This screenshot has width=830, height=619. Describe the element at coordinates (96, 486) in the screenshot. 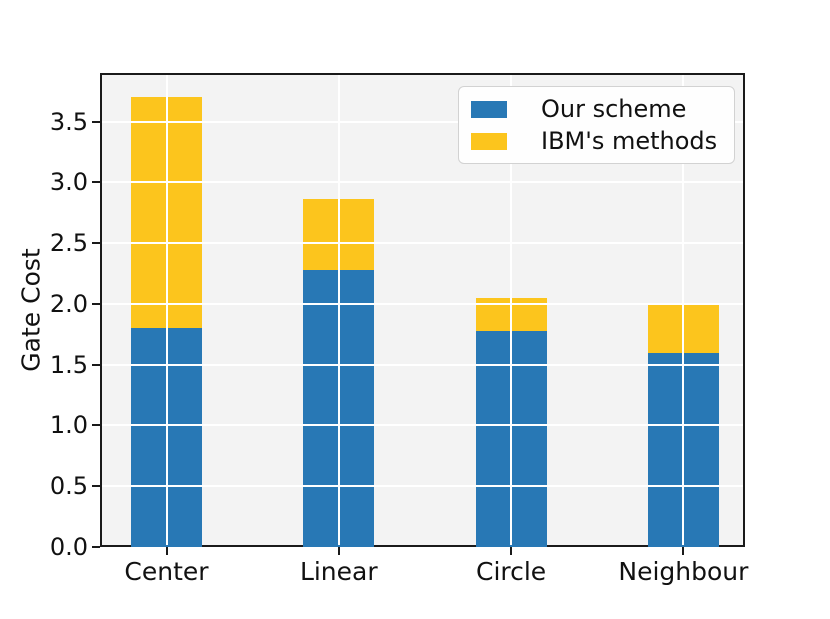

I see `y-tick-0.5` at that location.